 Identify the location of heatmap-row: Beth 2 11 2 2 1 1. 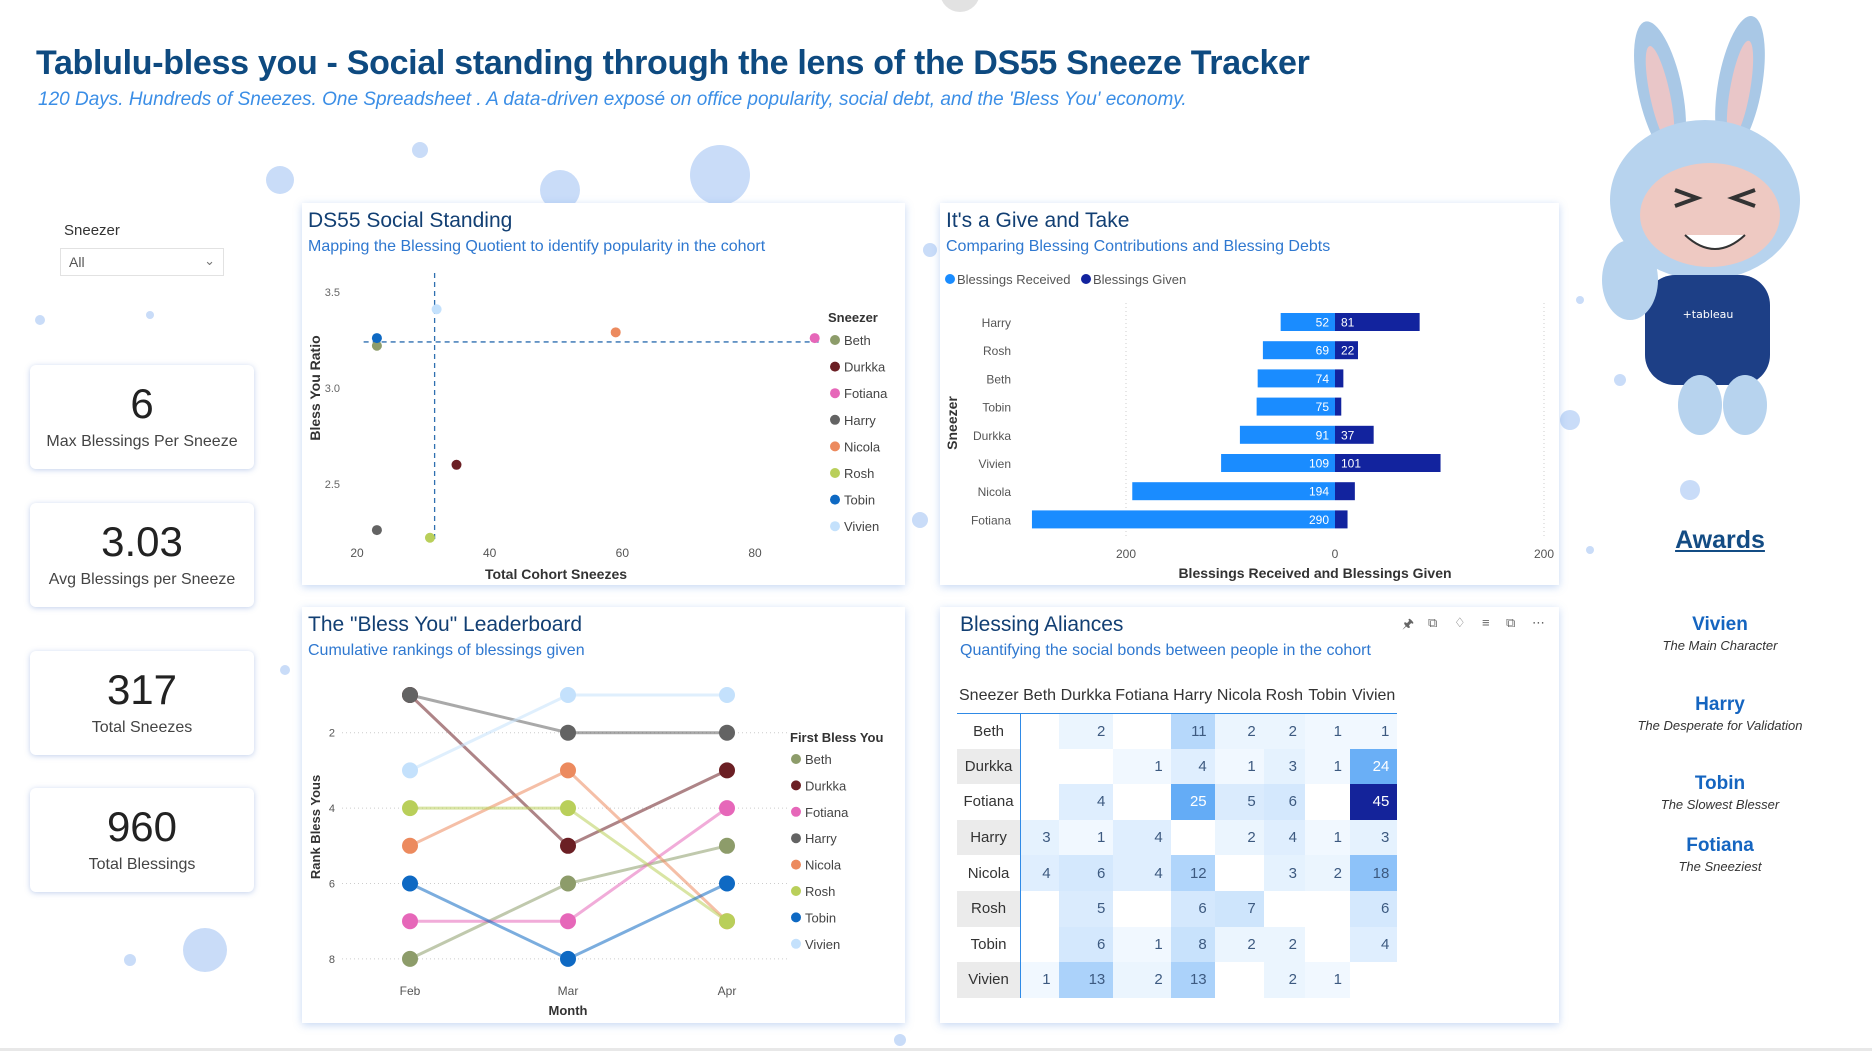
(1177, 730).